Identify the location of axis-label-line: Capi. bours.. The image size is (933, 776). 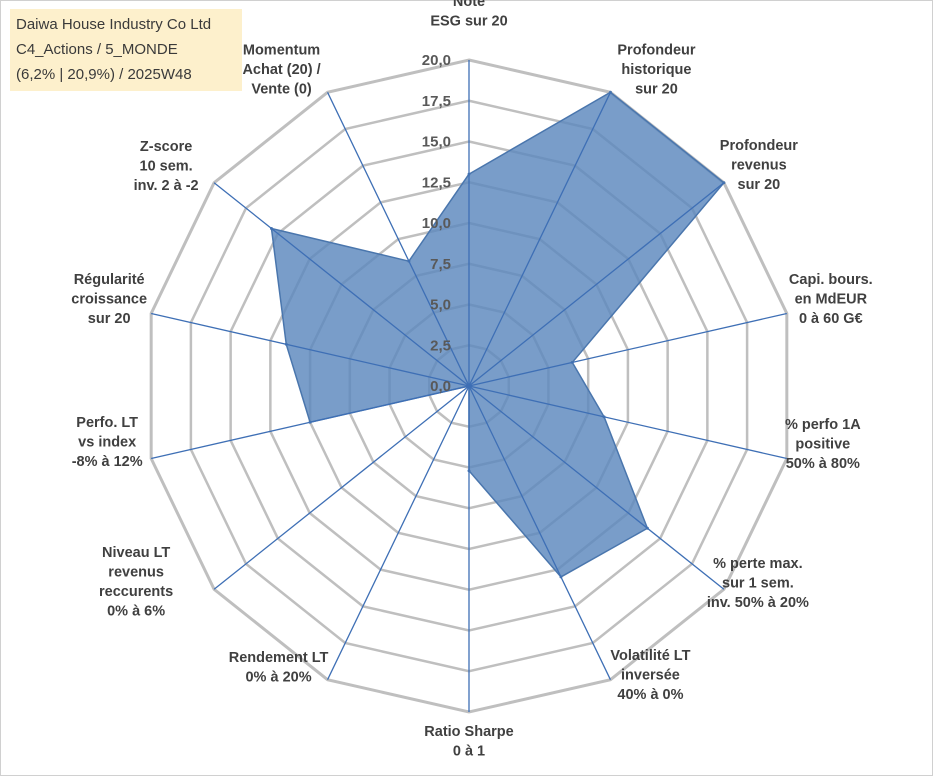
(831, 280).